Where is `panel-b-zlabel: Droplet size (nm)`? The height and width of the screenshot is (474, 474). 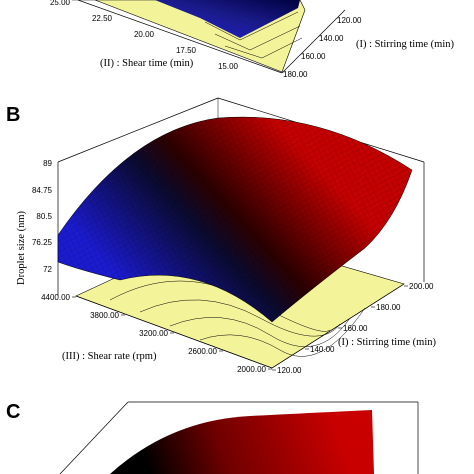 panel-b-zlabel: Droplet size (nm) is located at coordinates (21, 247).